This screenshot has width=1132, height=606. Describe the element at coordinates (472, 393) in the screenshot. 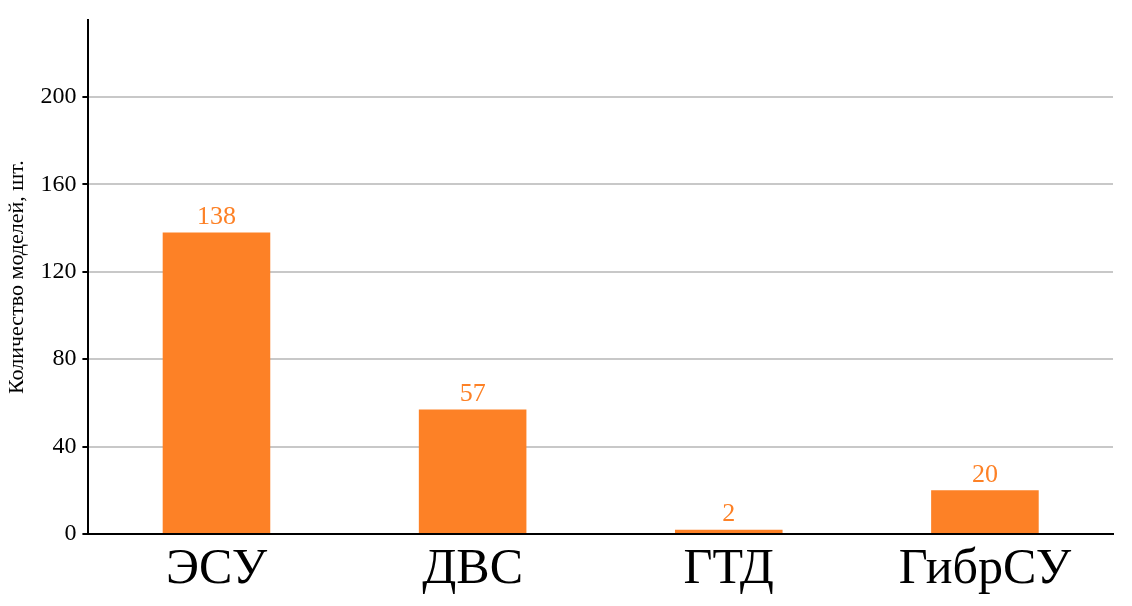

I see `data-label: 57` at that location.